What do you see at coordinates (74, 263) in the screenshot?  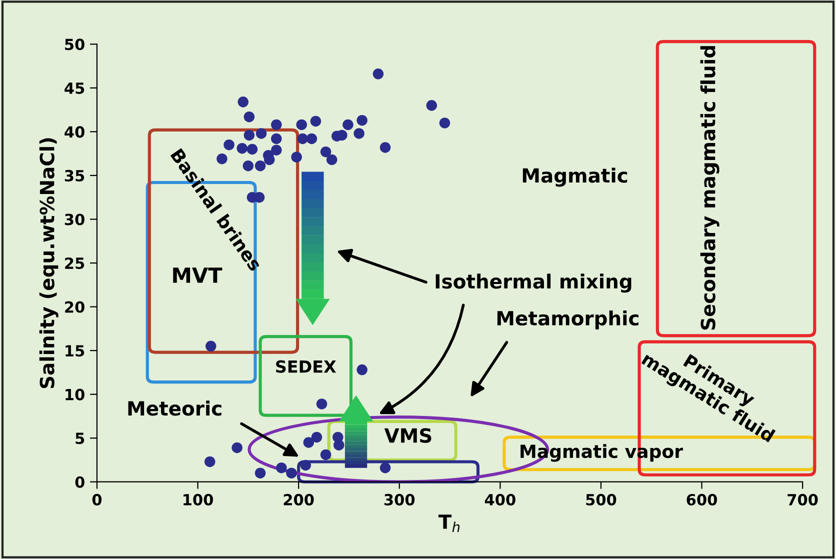 I see `y-tick-label: 25` at bounding box center [74, 263].